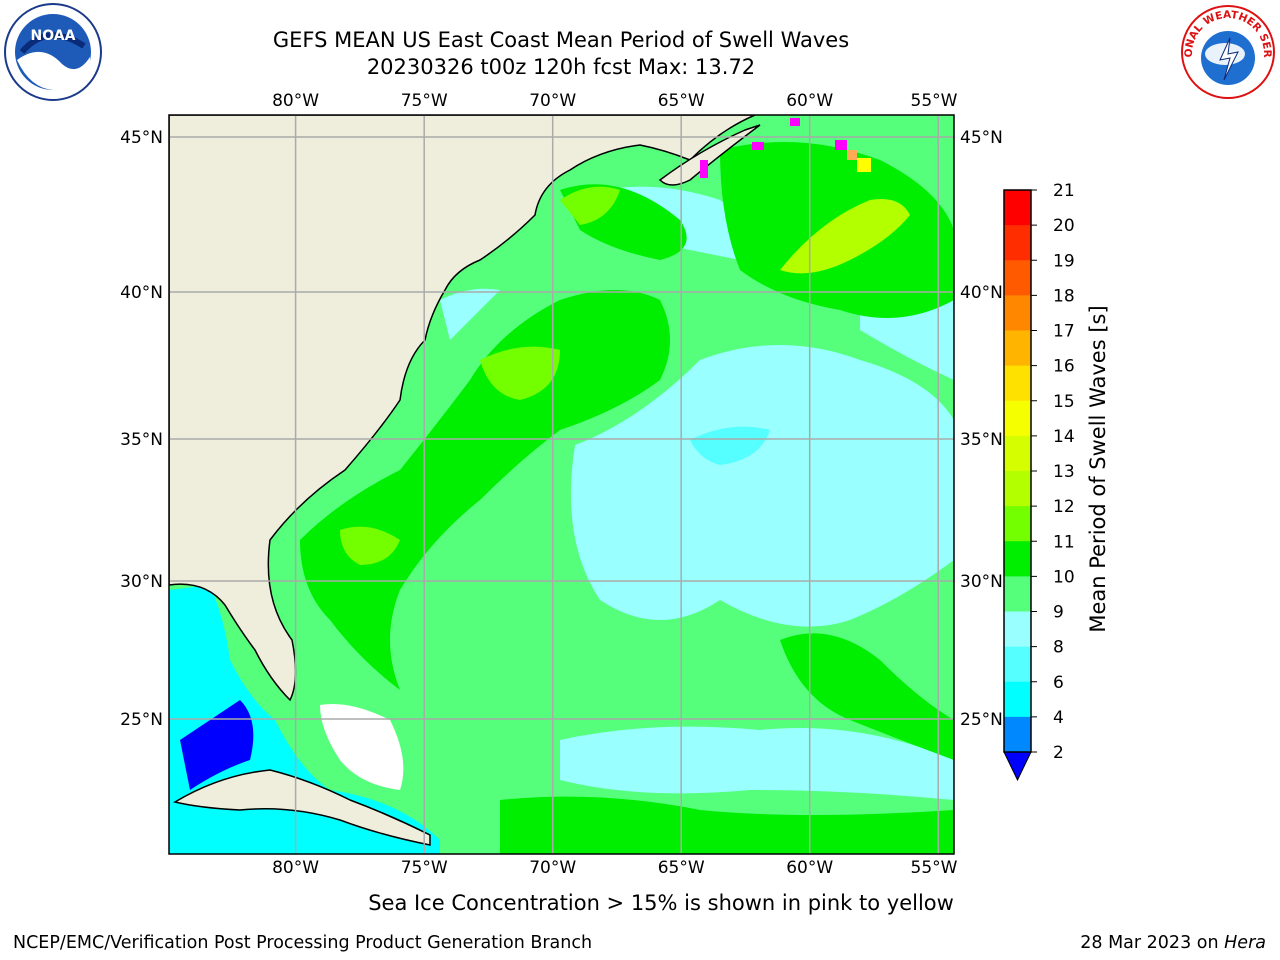  Describe the element at coordinates (1058, 648) in the screenshot. I see `colorbar-tick-label: 8` at that location.